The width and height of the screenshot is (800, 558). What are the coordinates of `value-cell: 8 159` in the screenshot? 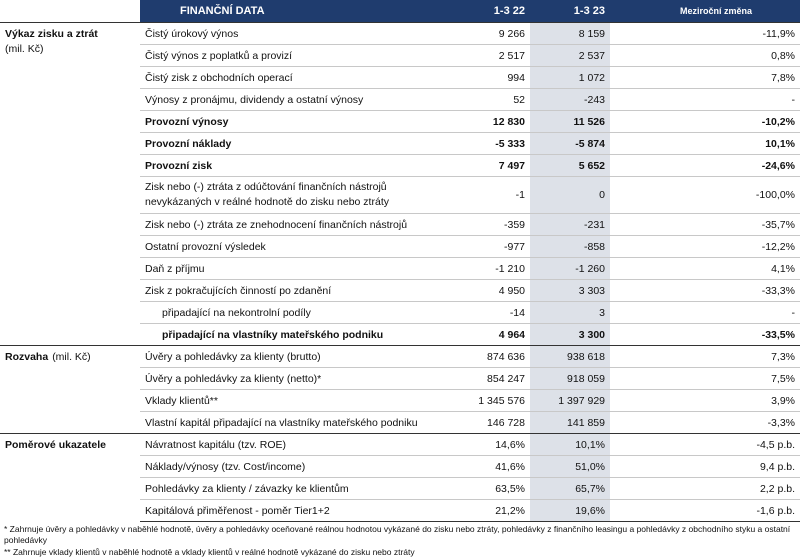 It's located at (570, 33).